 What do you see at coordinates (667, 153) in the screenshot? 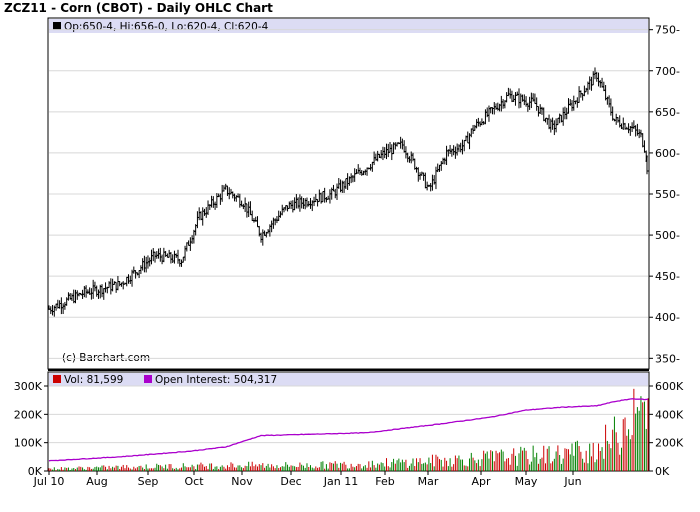
I see `price-tick-label: 600-` at bounding box center [667, 153].